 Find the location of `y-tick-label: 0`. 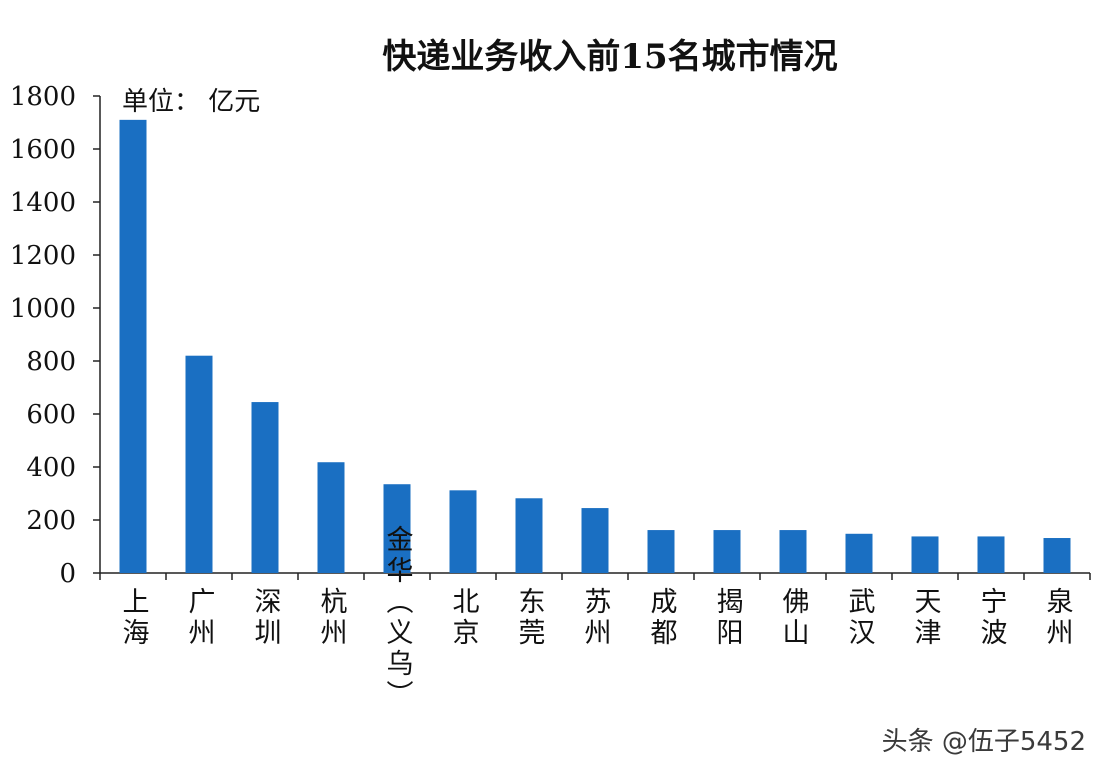

y-tick-label: 0 is located at coordinates (67, 574).